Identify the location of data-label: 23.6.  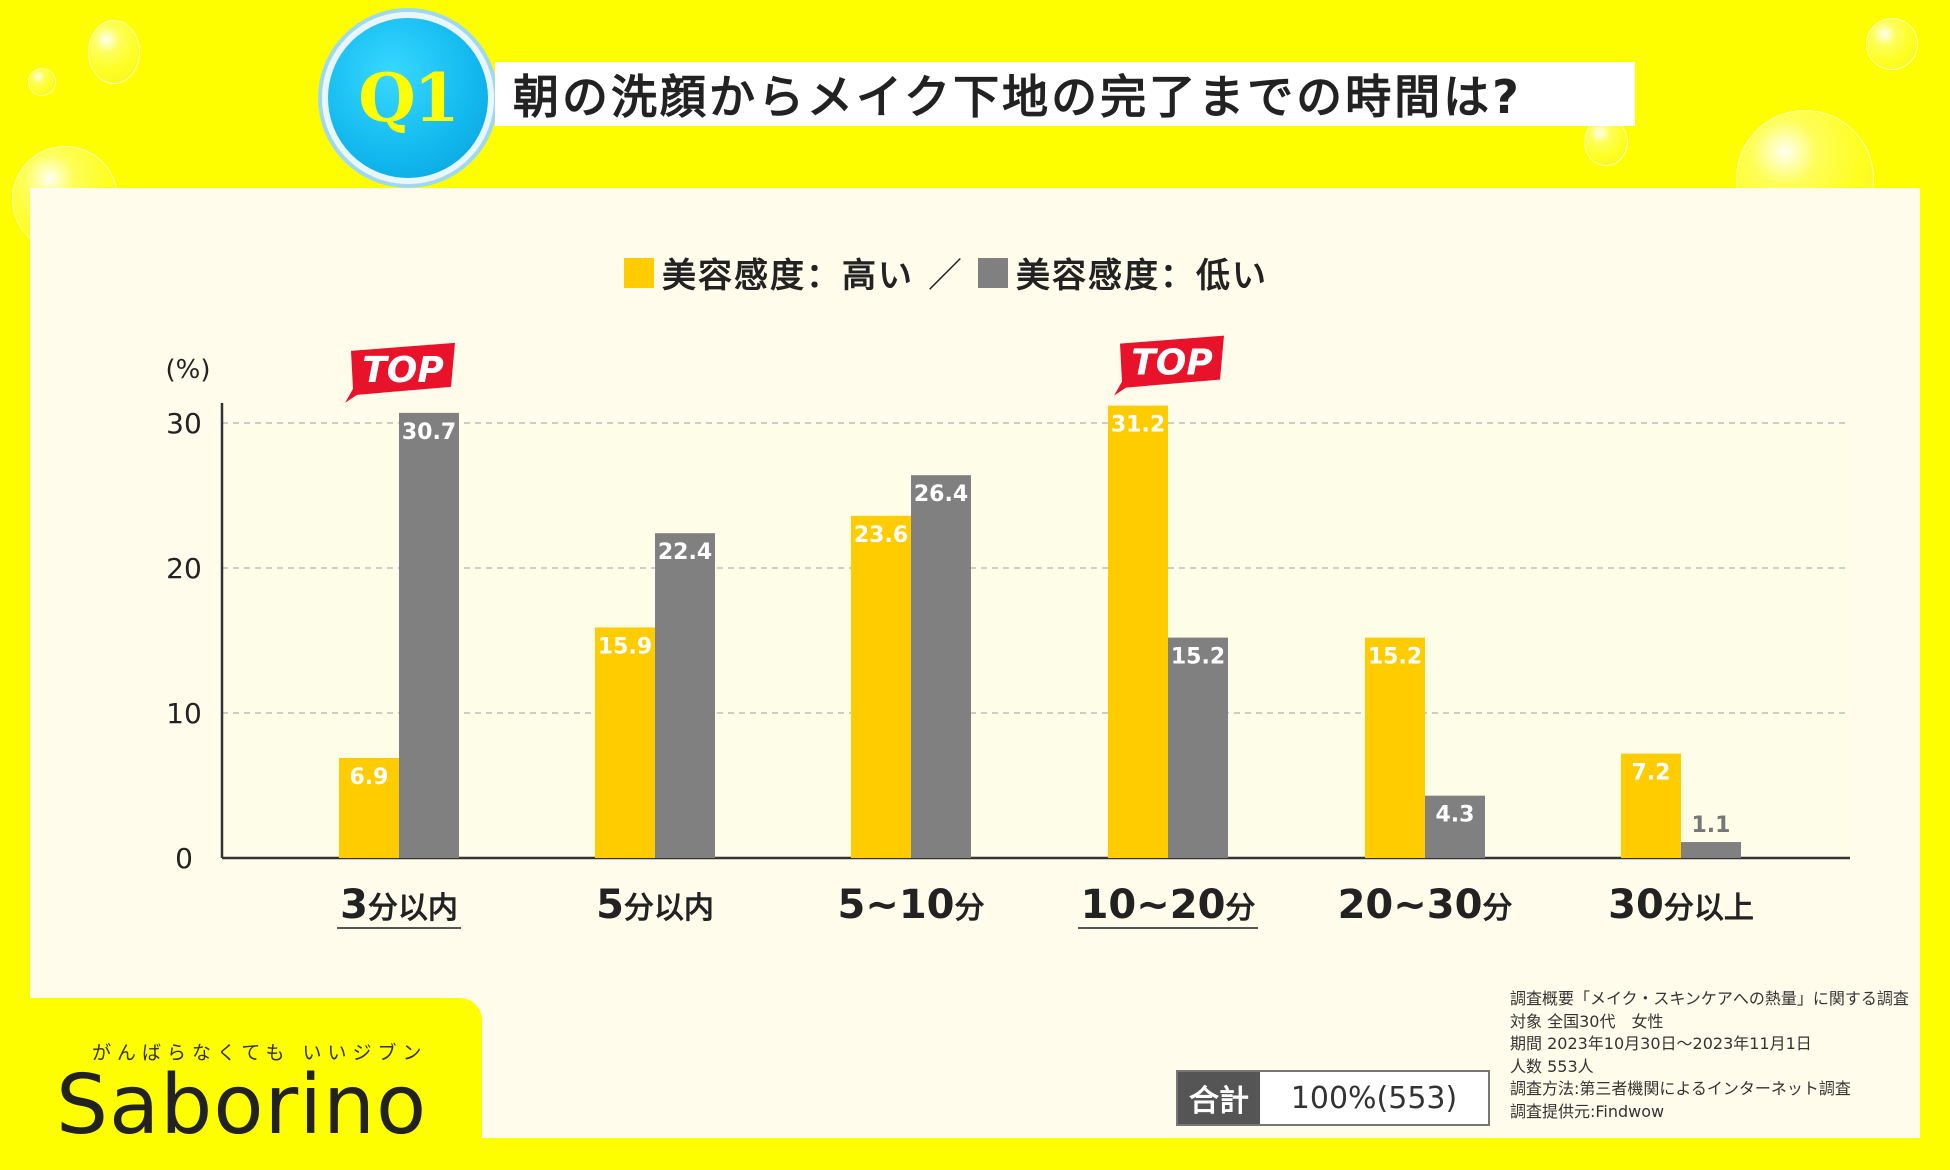
(881, 535).